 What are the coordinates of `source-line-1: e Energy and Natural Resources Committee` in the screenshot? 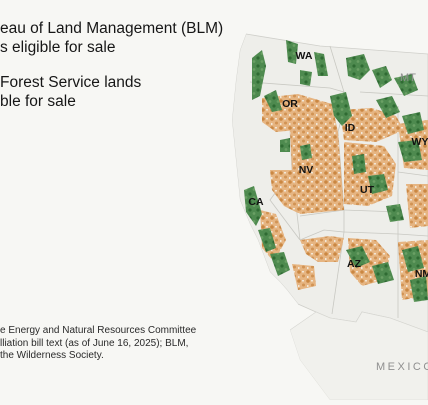 It's located at (98, 330).